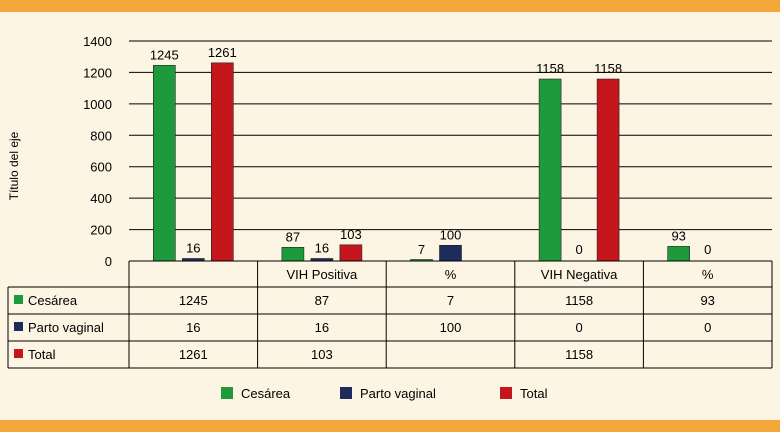  I want to click on table-cell-value: 1261, so click(193, 354).